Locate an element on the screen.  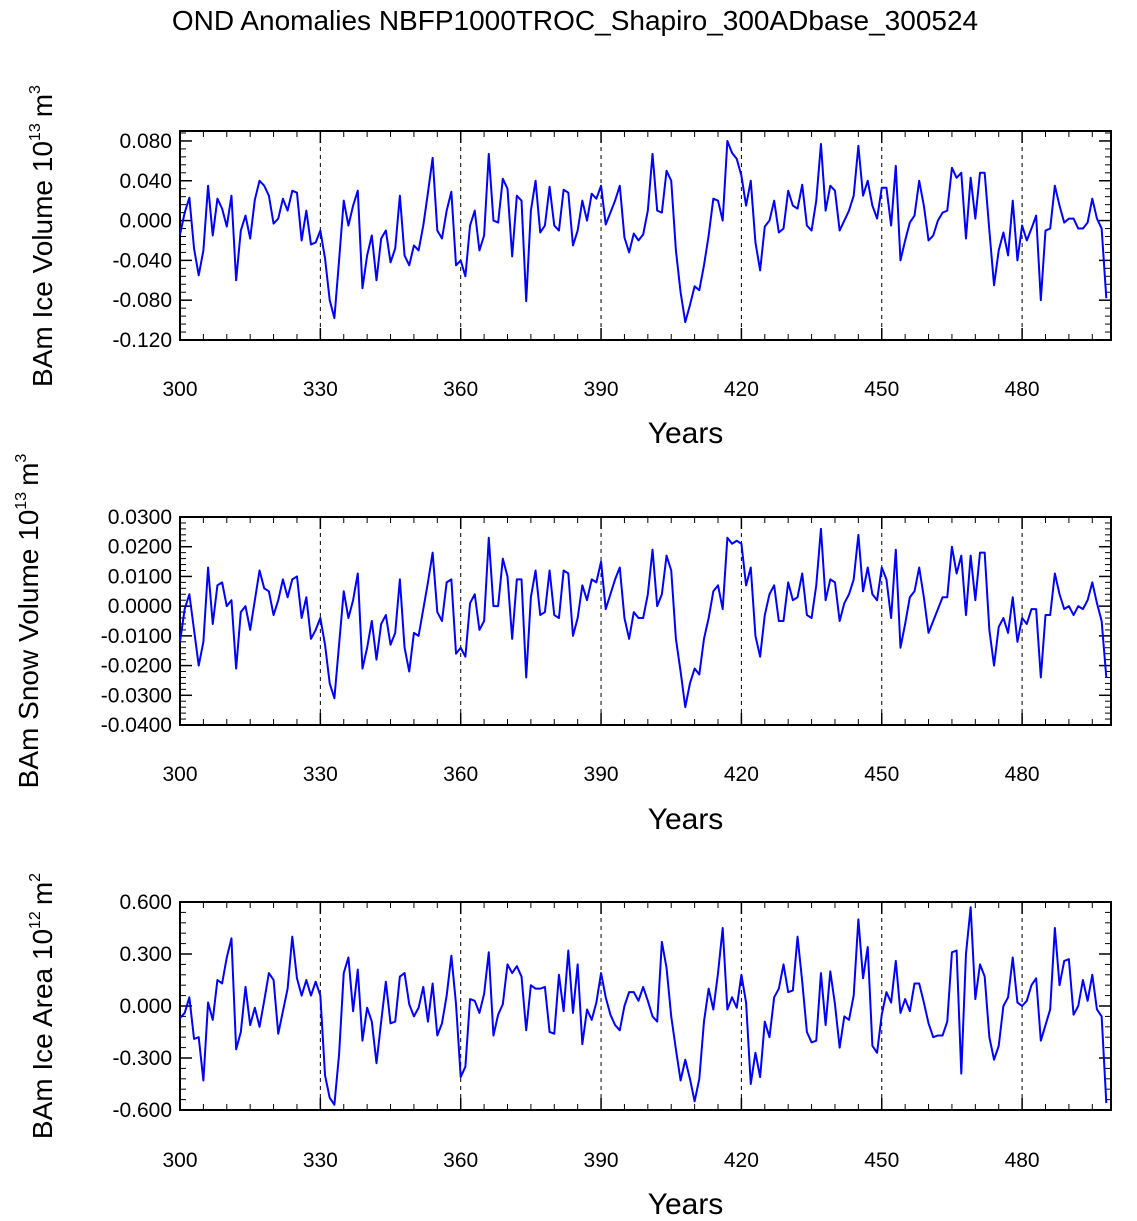
y-tick-label: -0.0200 is located at coordinates (136, 666).